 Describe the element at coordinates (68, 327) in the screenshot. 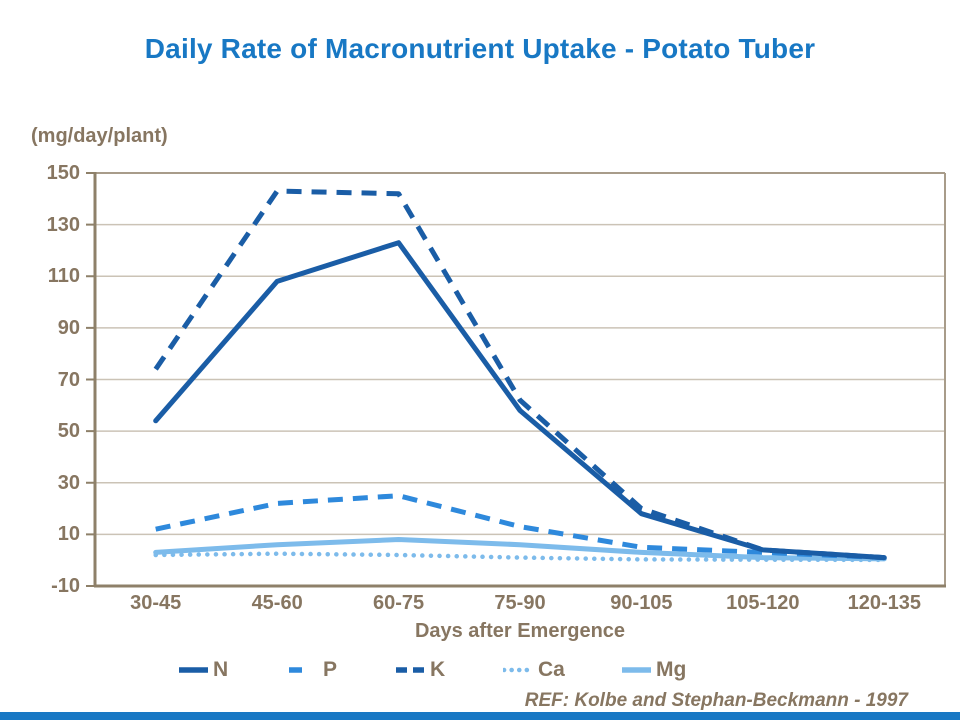

I see `y-tick-label-90: 90` at that location.